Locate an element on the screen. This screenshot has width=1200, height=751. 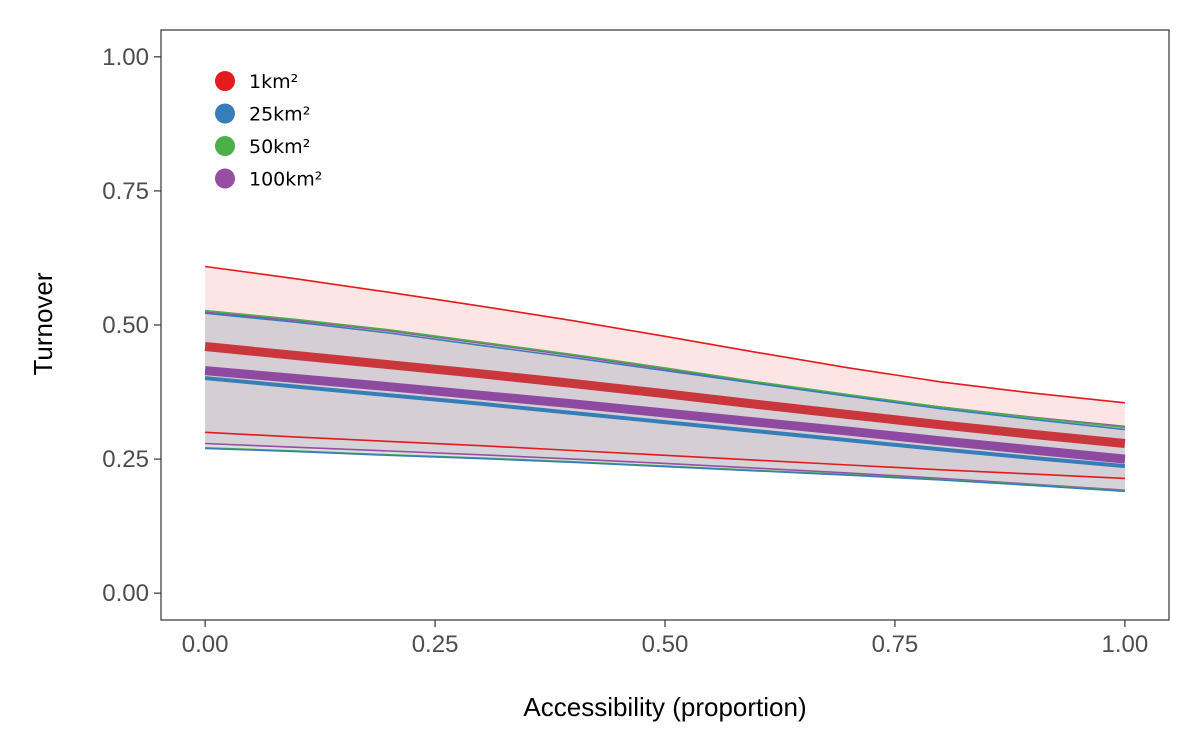
x-tick-label: 0.50 is located at coordinates (665, 644).